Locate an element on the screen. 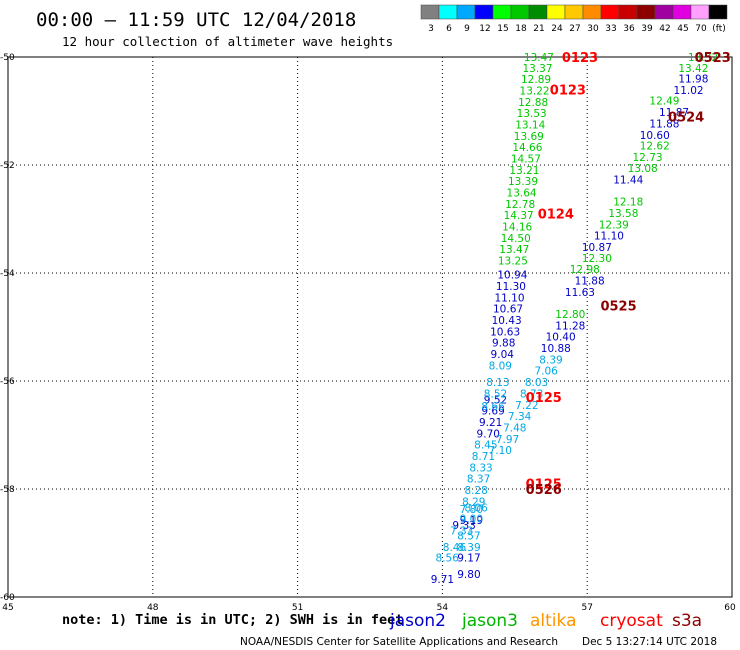 Image resolution: width=740 pixels, height=650 pixels. wave-height-altika: 8.52 is located at coordinates (495, 394).